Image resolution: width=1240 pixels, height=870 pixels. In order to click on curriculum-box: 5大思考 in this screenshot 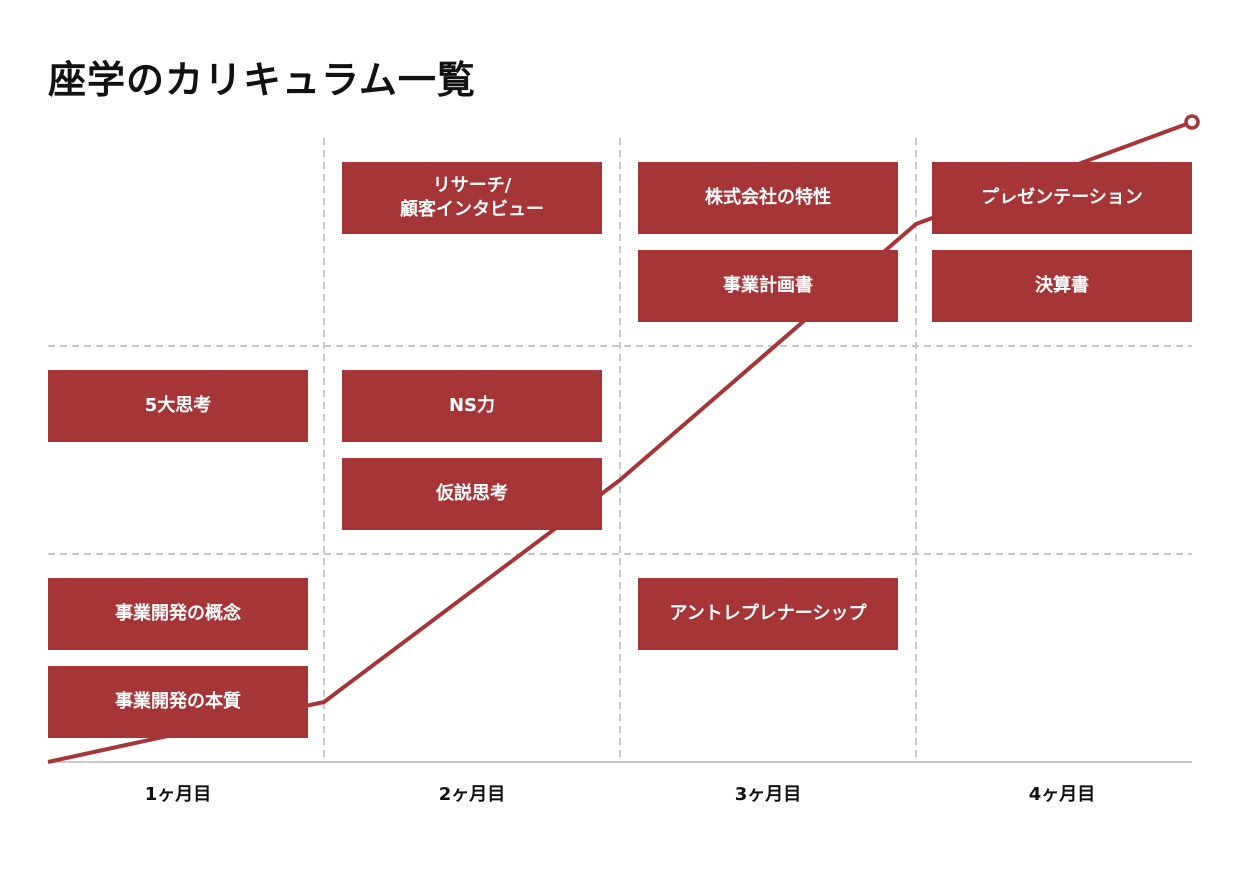, I will do `click(178, 406)`.